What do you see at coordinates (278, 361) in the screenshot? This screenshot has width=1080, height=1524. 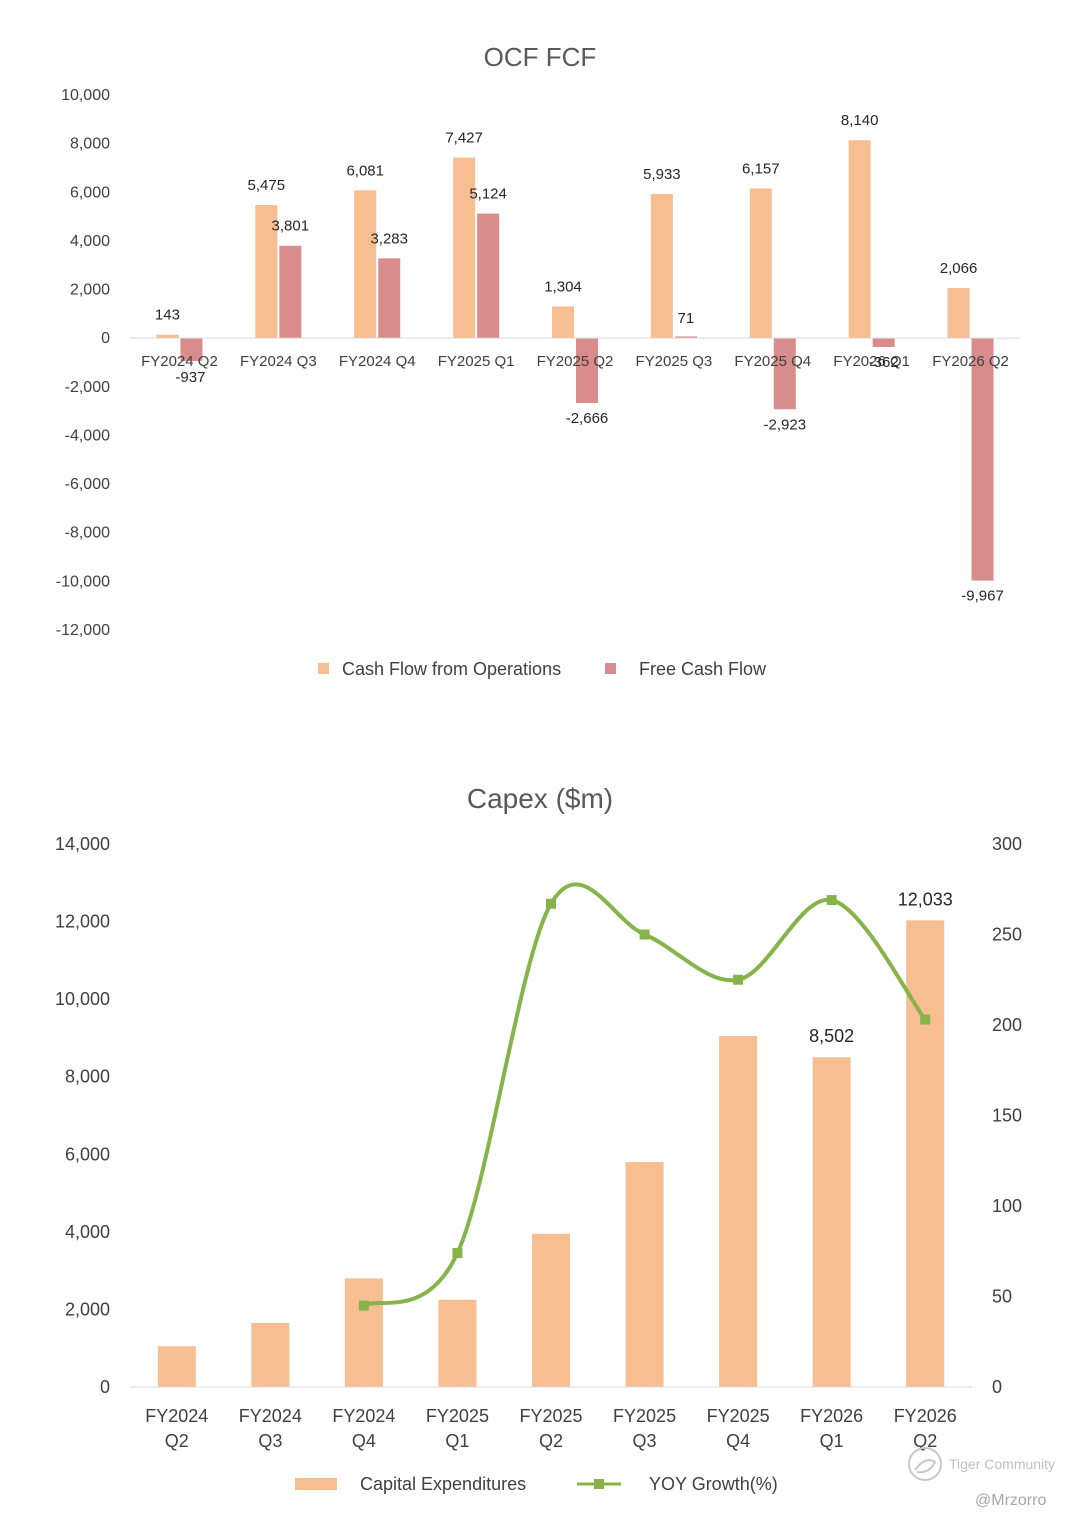 I see `ocf-fcf-x-tick: FY2024 Q3` at bounding box center [278, 361].